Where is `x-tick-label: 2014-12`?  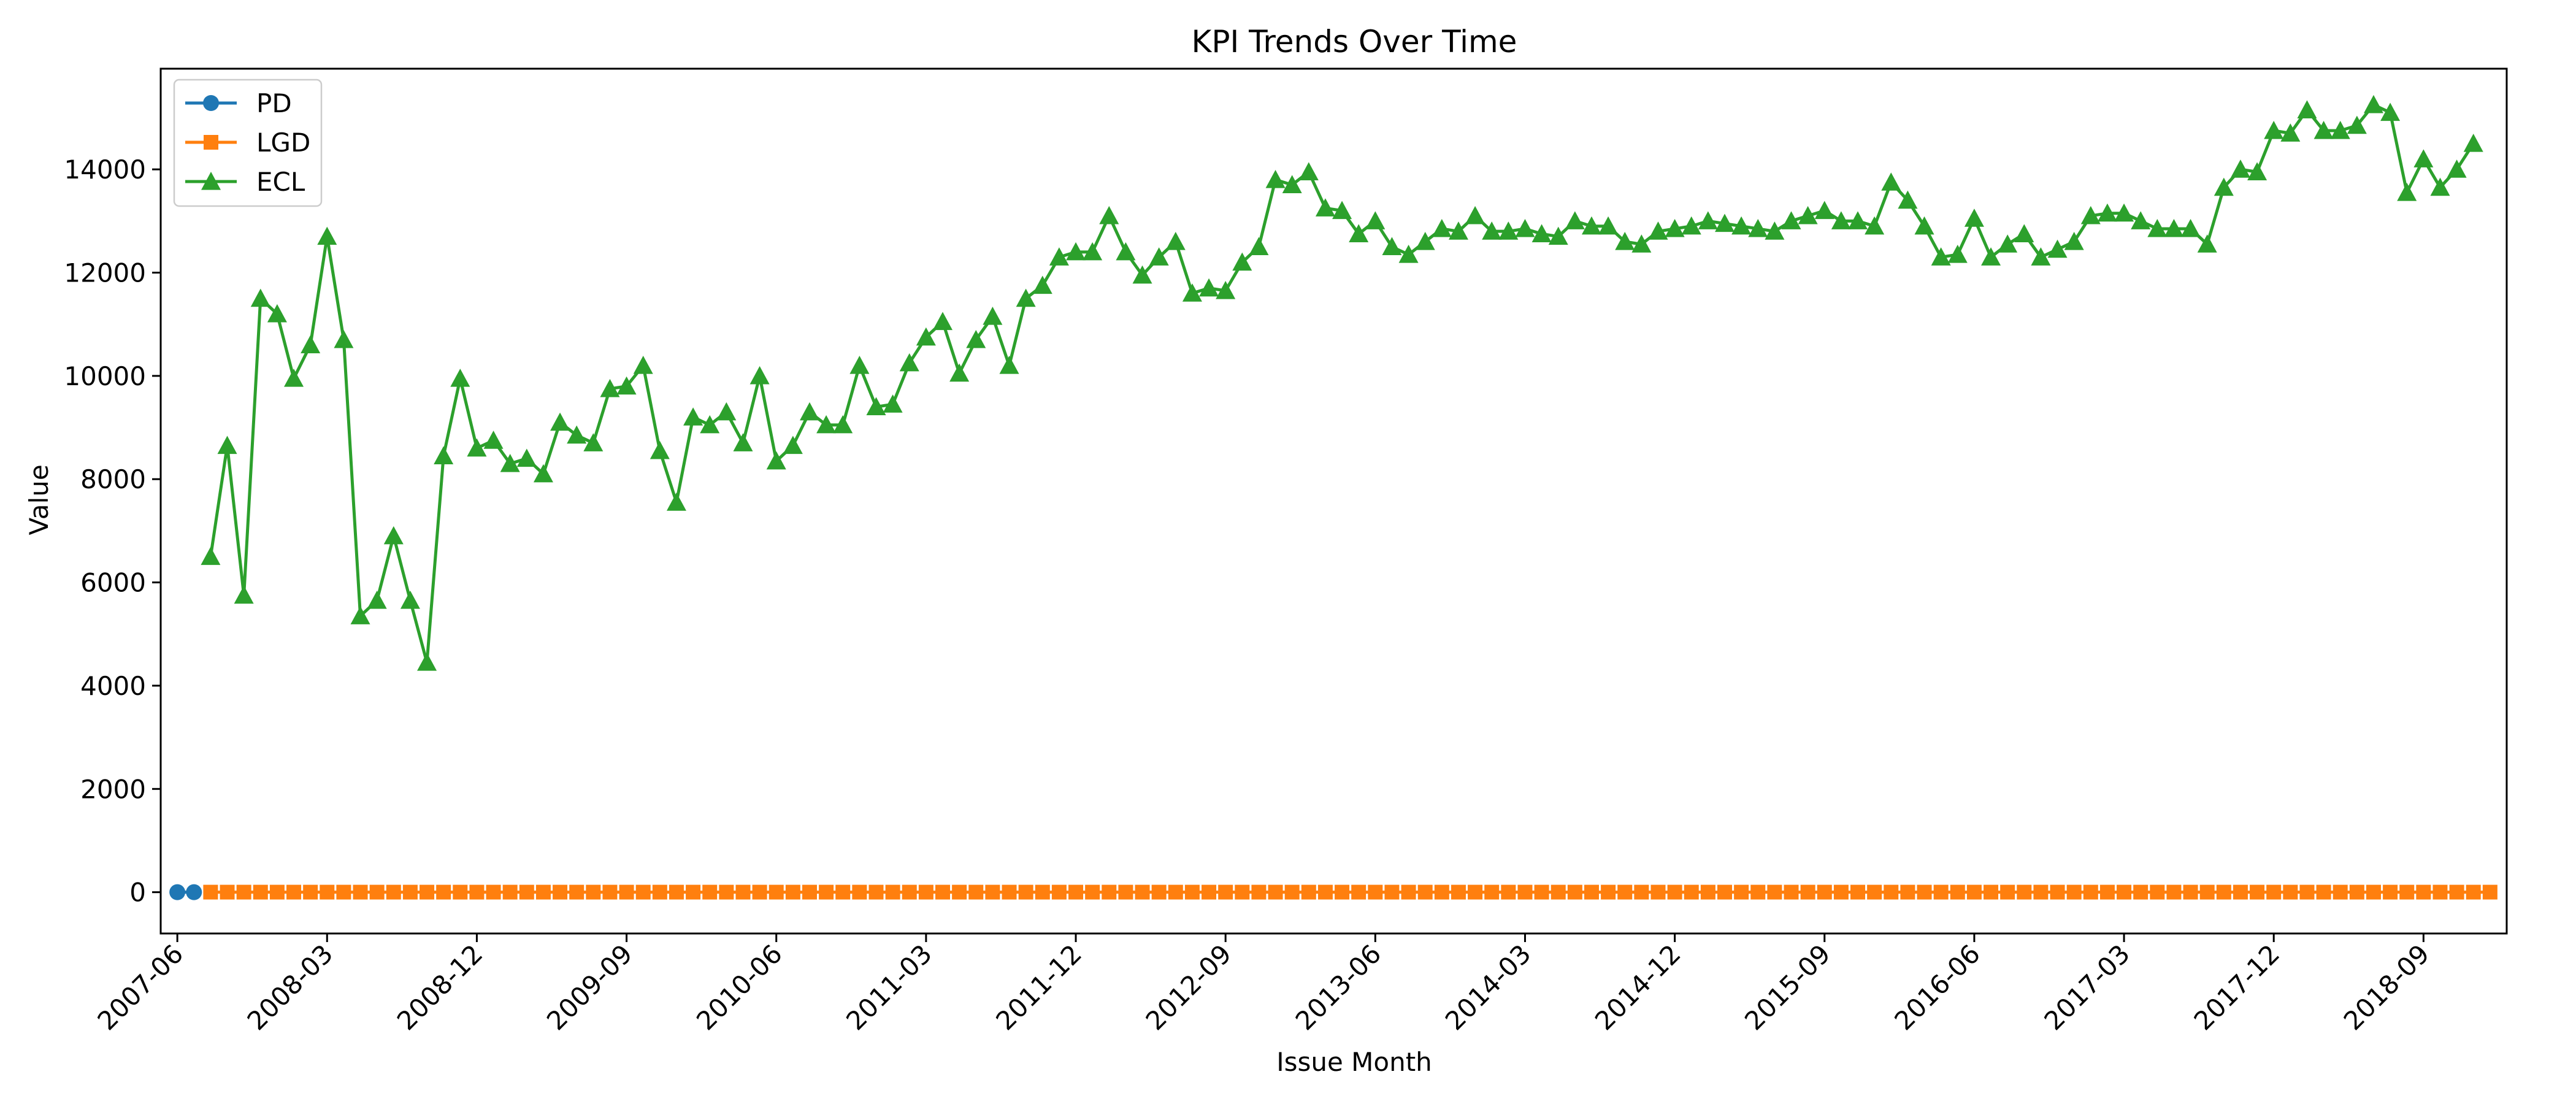 x-tick-label: 2014-12 is located at coordinates (1638, 987).